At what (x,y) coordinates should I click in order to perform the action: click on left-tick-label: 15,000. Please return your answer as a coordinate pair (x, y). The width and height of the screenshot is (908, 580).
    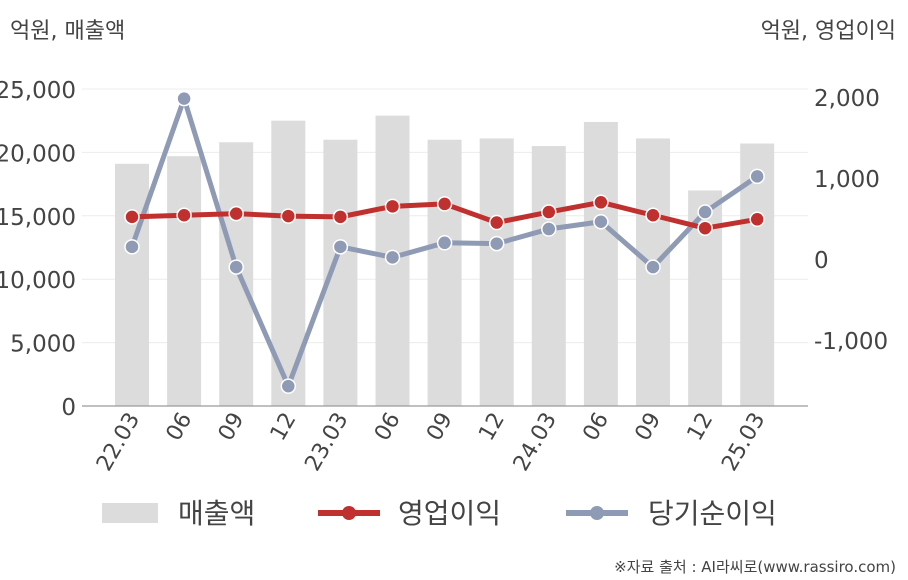
    Looking at the image, I should click on (38, 218).